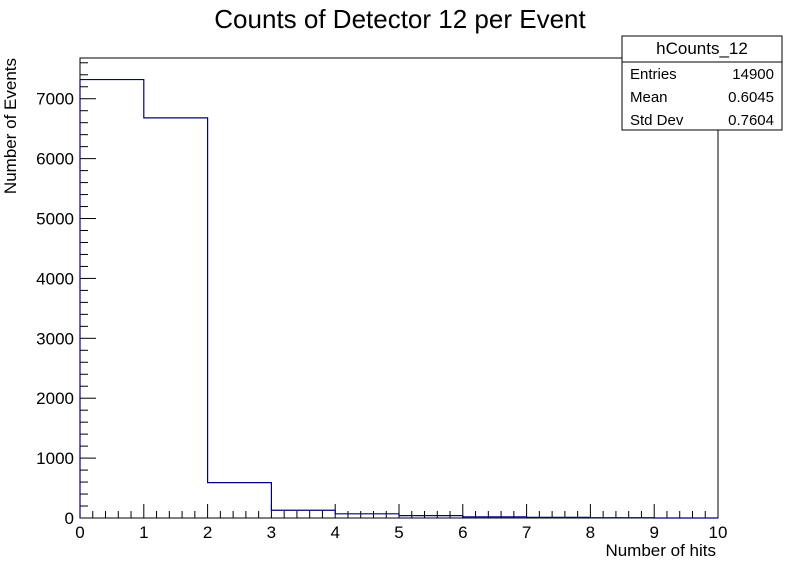 The width and height of the screenshot is (798, 576). What do you see at coordinates (526, 532) in the screenshot?
I see `x-tick-label: 7` at bounding box center [526, 532].